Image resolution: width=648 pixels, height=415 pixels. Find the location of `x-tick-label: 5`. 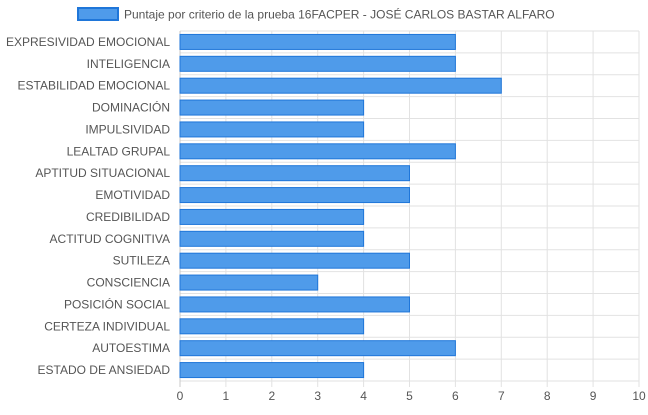

x-tick-label: 5 is located at coordinates (409, 396).